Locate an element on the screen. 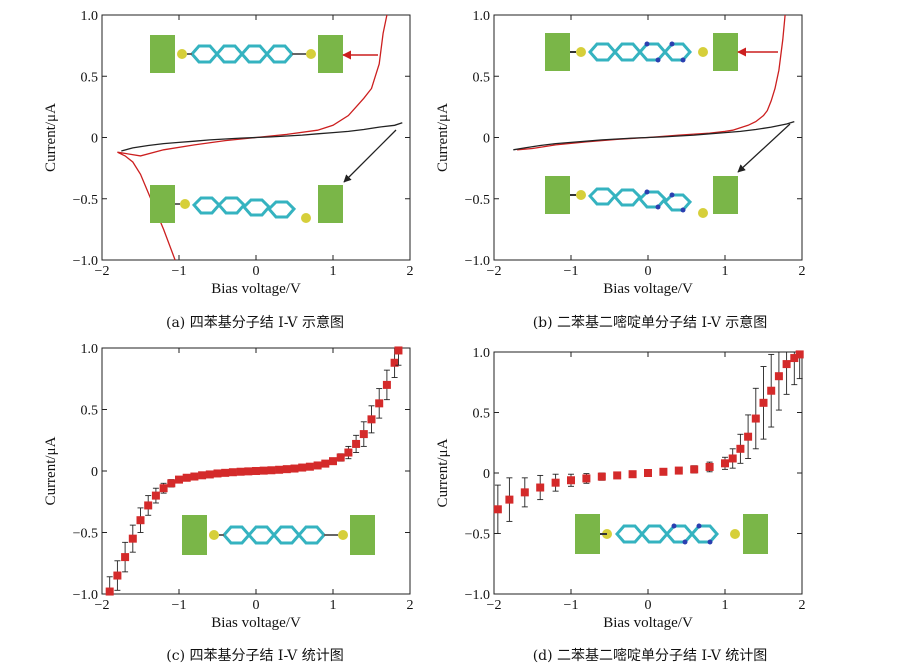 This screenshot has height=669, width=918. caption-a: (a) 四苯基分子结 I-V 示意图 is located at coordinates (255, 322).